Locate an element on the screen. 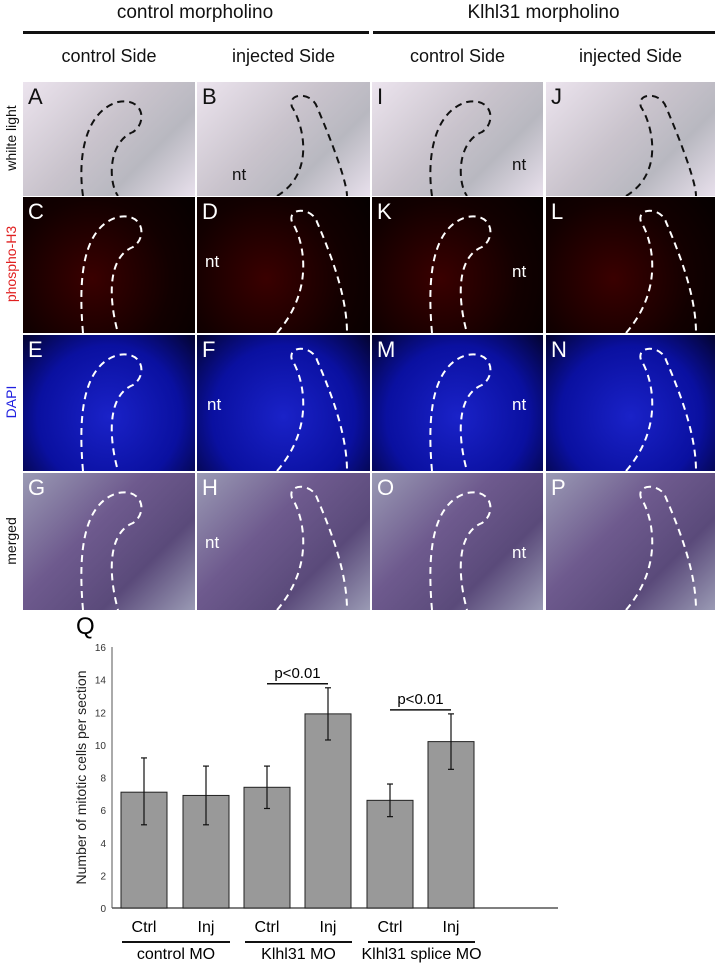  y-tick-label: 12 is located at coordinates (101, 713).